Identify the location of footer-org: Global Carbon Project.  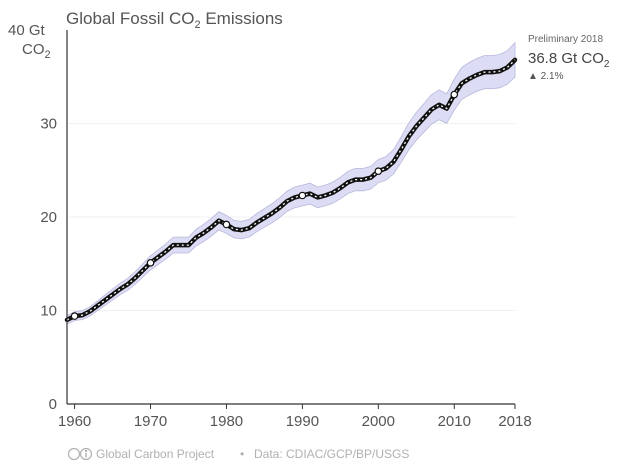
(155, 454).